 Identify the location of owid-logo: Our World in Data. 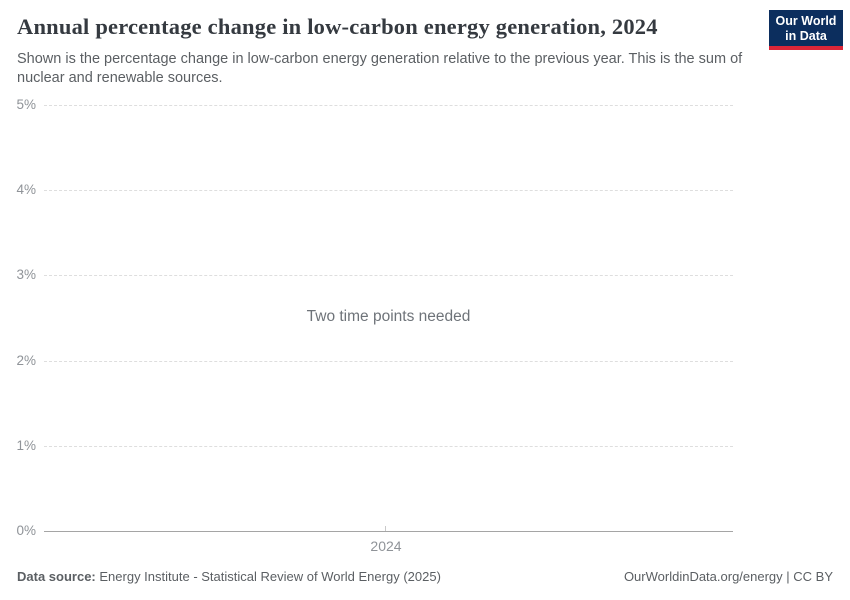
(806, 30).